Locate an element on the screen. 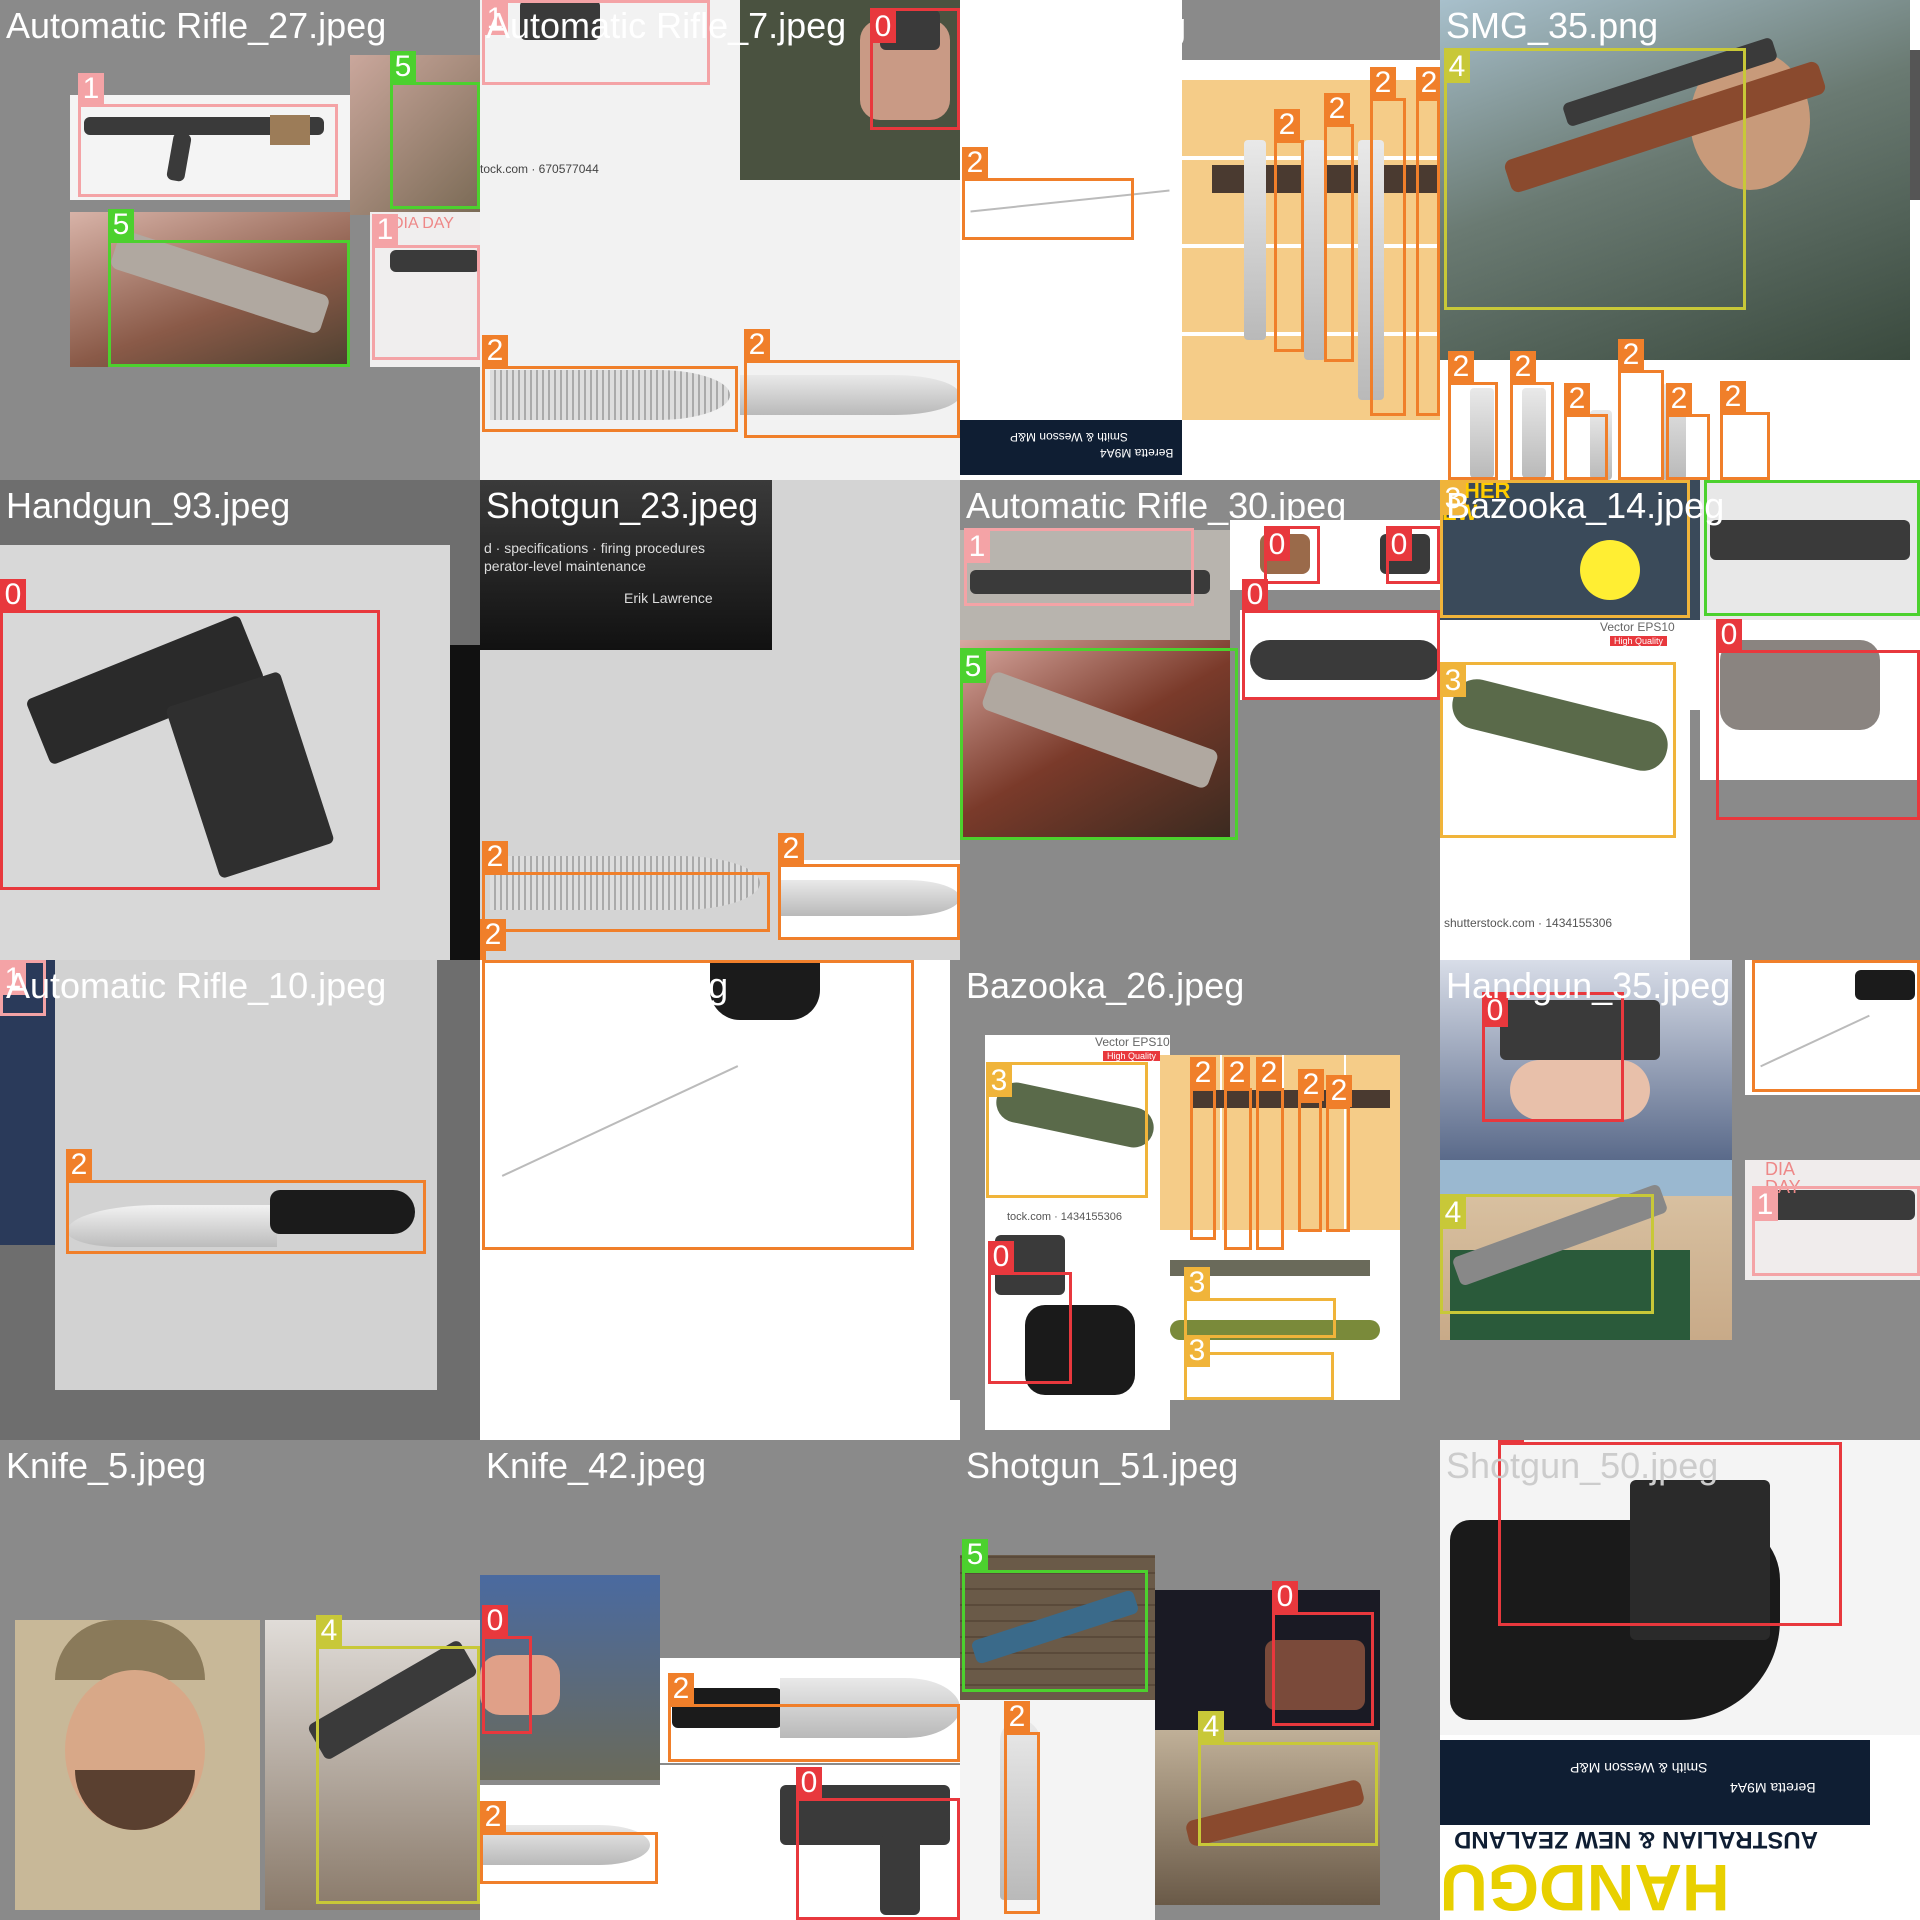 The image size is (1920, 1920). magazine-title-text: HANDGU is located at coordinates (1585, 1885).